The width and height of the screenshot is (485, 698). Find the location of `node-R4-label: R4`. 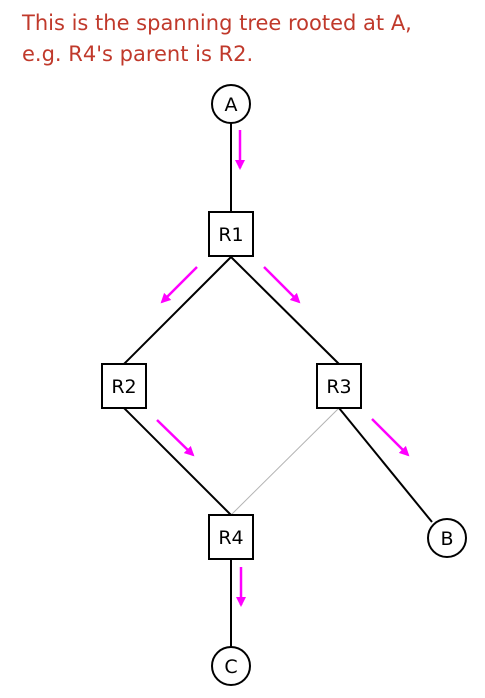

node-R4-label: R4 is located at coordinates (230, 538).